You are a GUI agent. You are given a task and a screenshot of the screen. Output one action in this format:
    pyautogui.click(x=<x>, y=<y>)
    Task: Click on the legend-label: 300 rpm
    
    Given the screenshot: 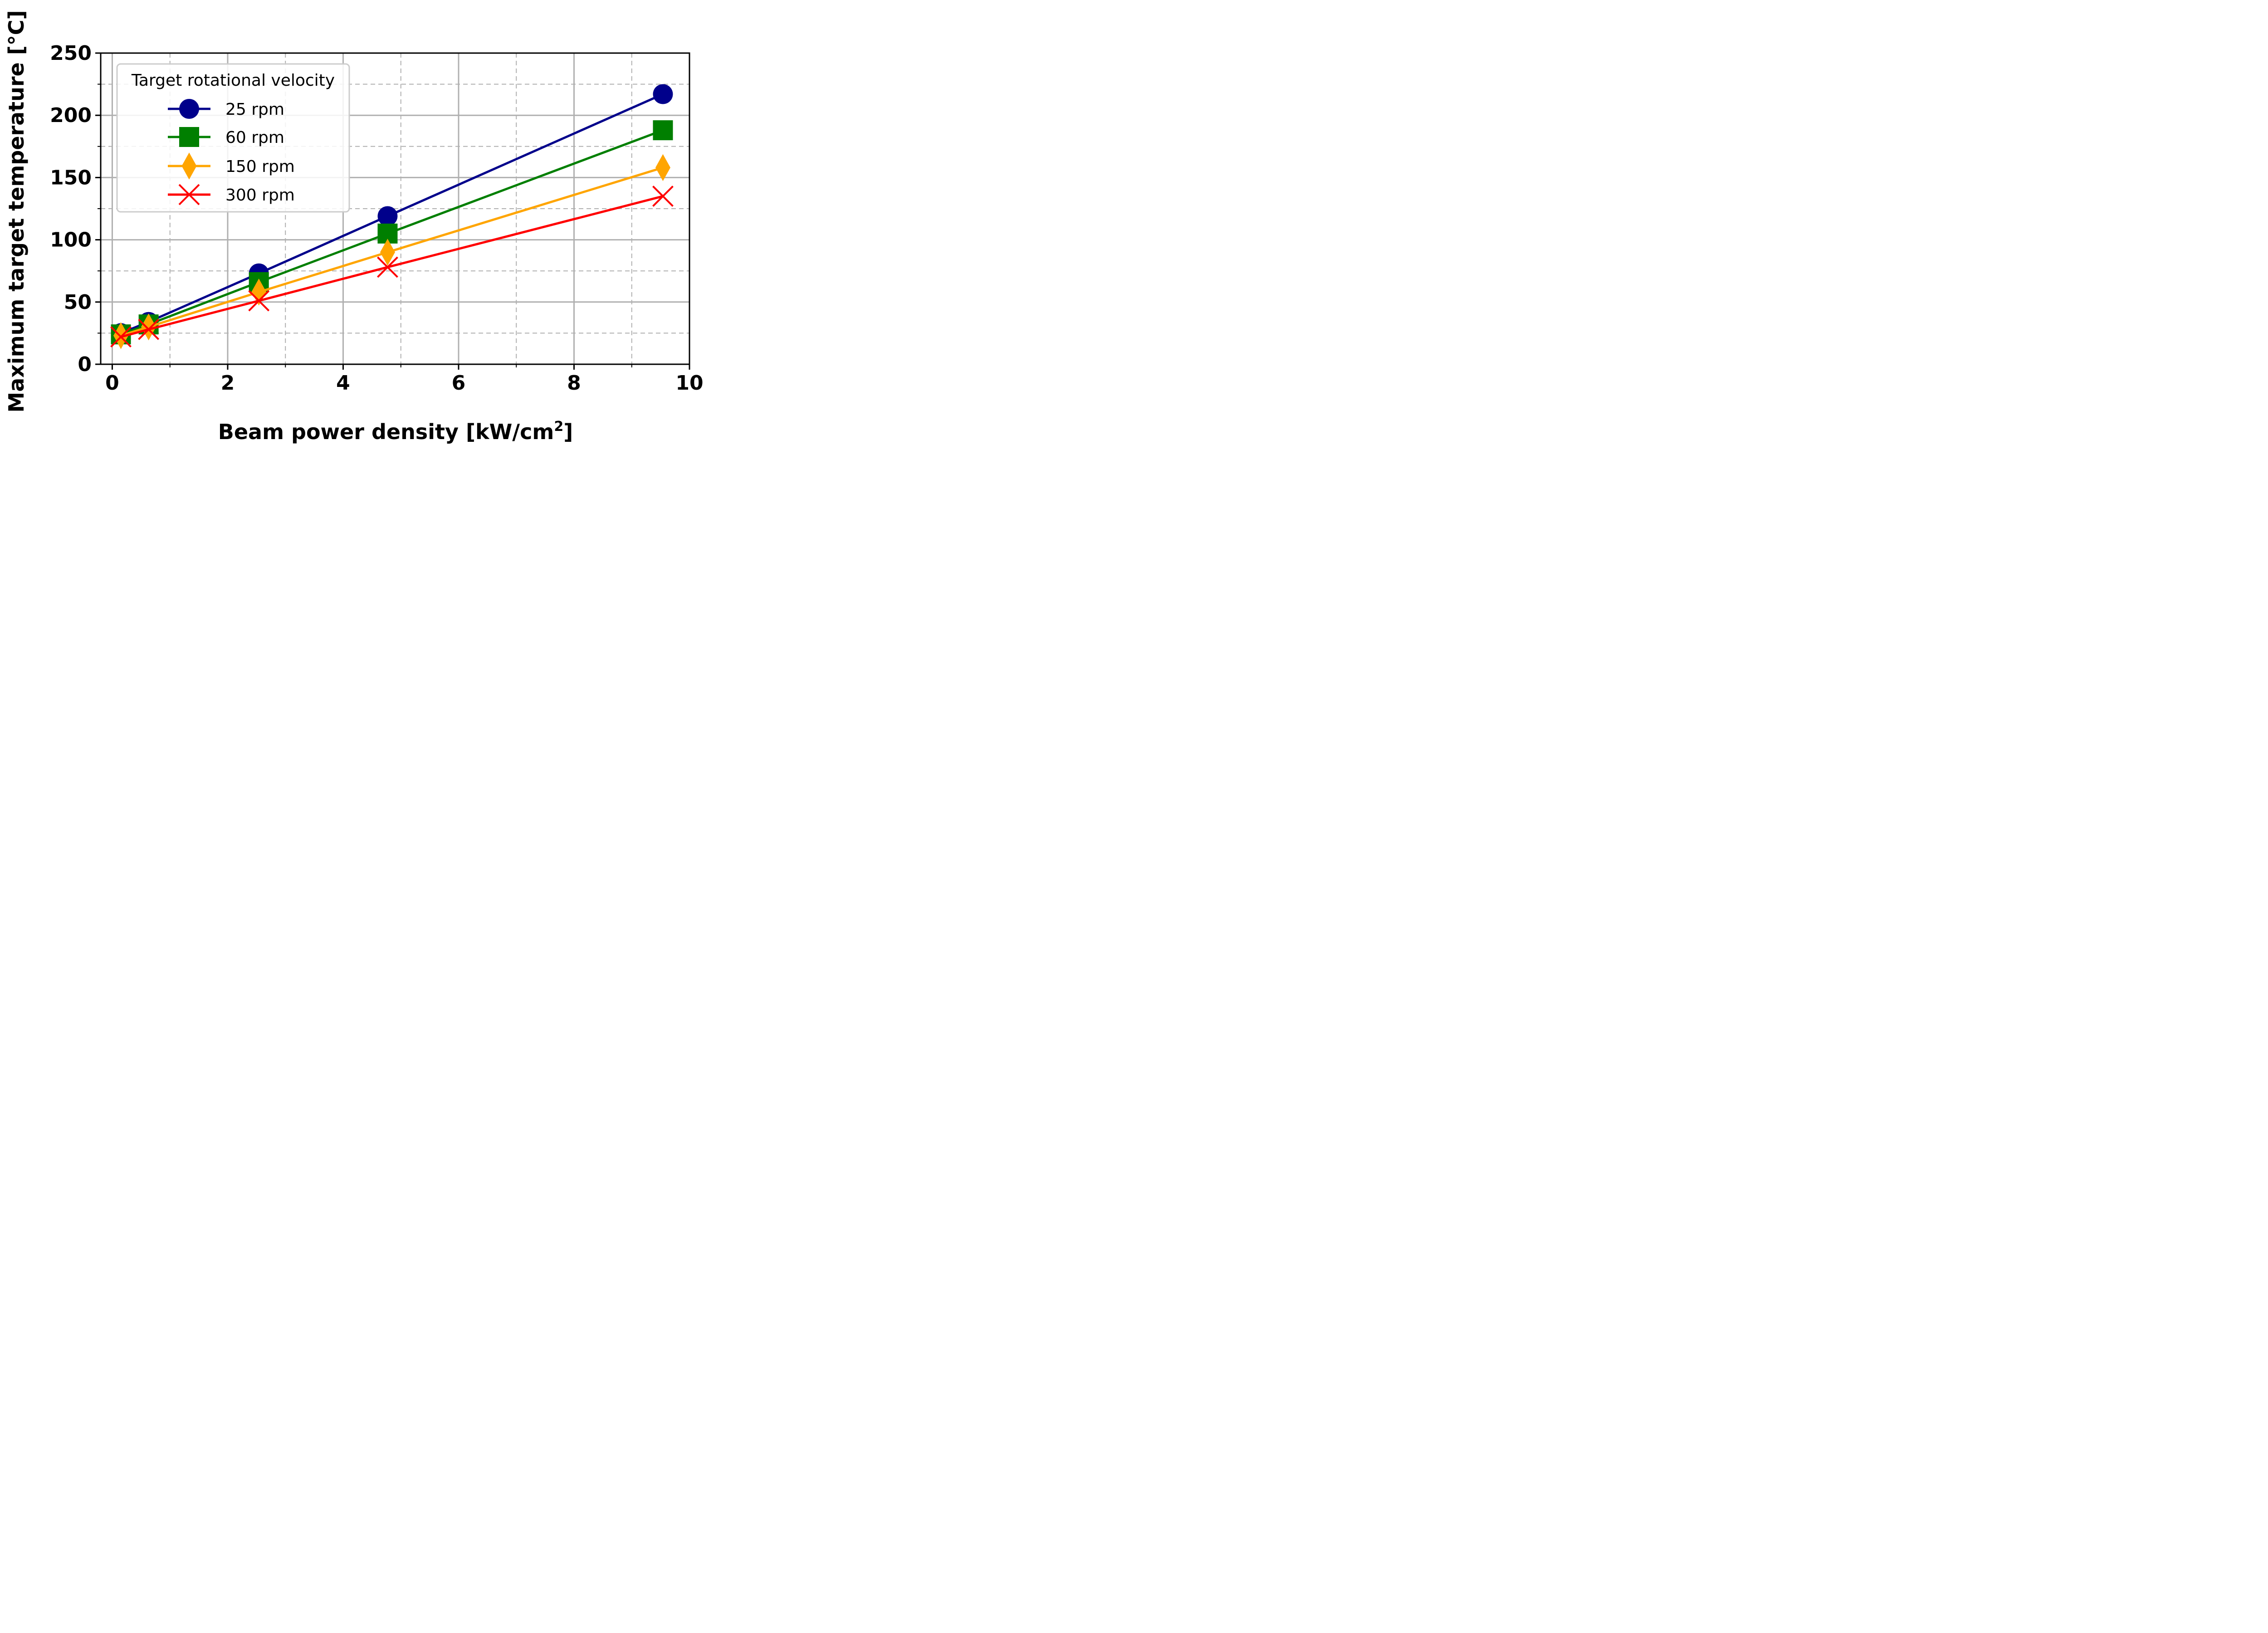 What is the action you would take?
    pyautogui.click(x=260, y=195)
    